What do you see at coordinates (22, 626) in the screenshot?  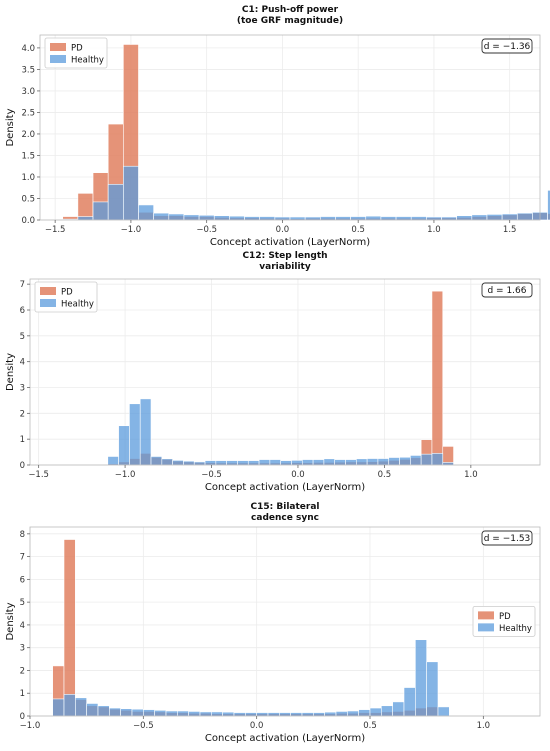 I see `y-tick-label: 4` at bounding box center [22, 626].